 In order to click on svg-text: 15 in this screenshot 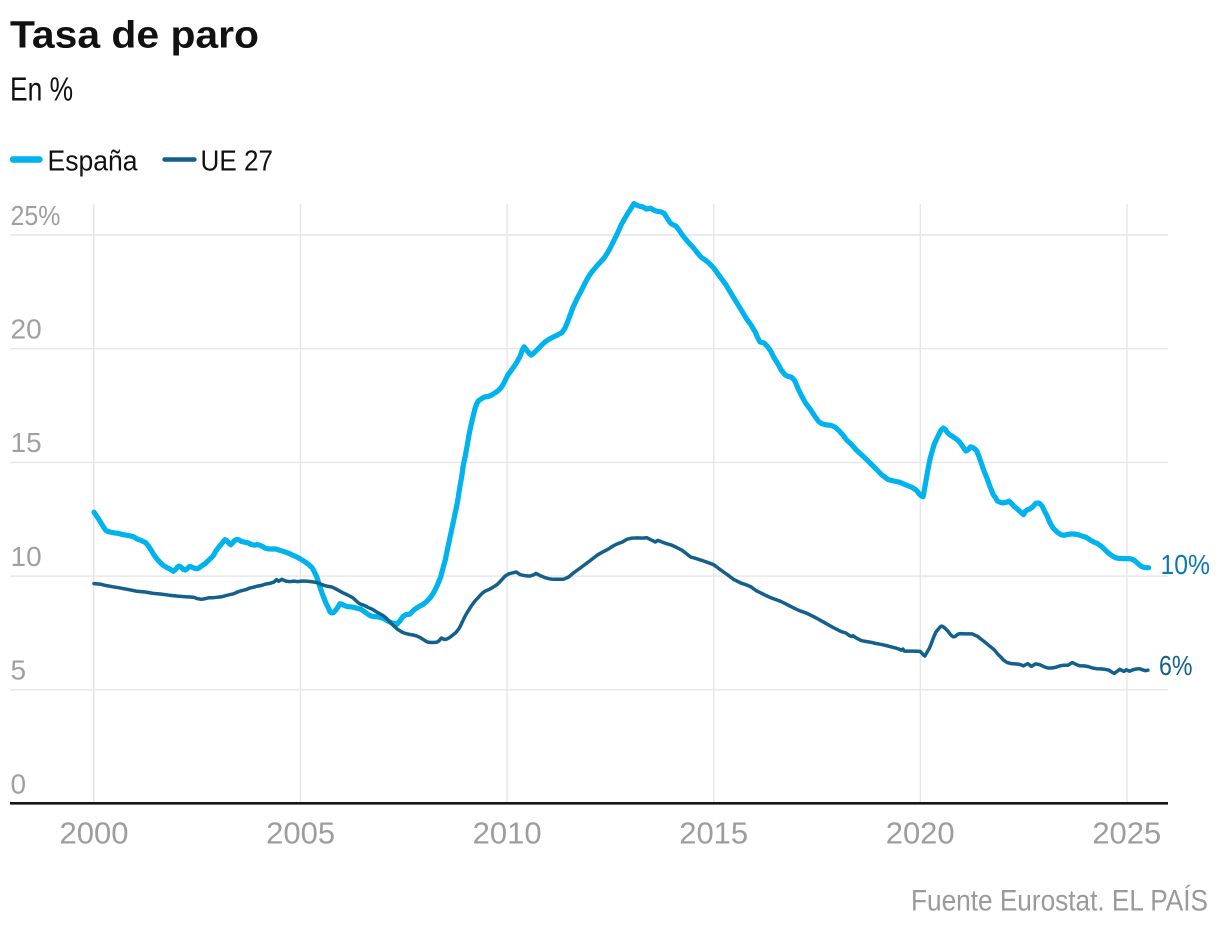, I will do `click(26, 442)`.